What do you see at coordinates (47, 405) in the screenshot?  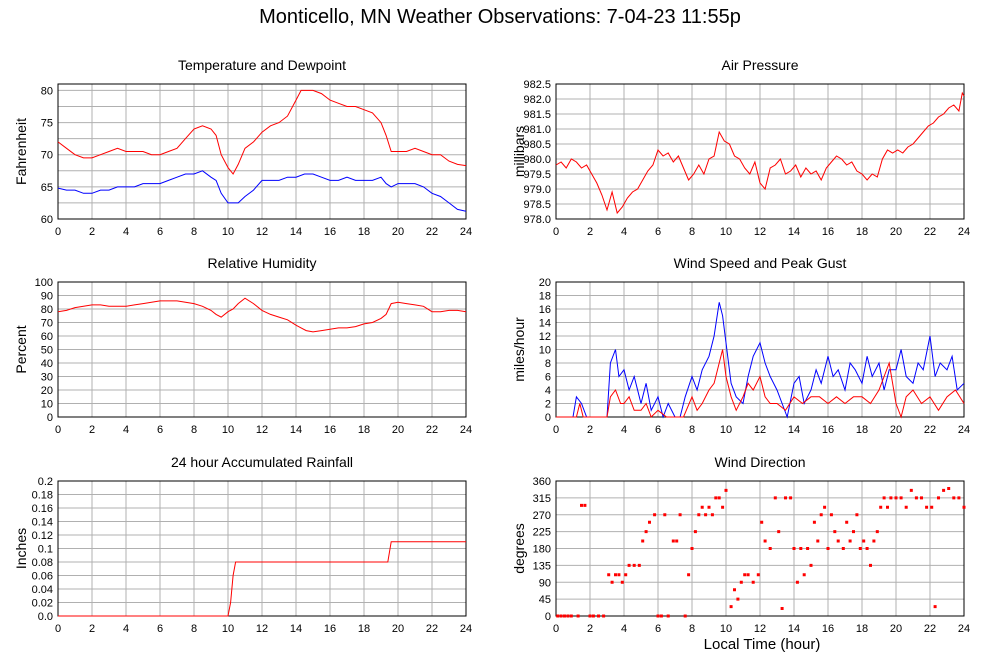 I see `humidity-ytick-label: 10` at bounding box center [47, 405].